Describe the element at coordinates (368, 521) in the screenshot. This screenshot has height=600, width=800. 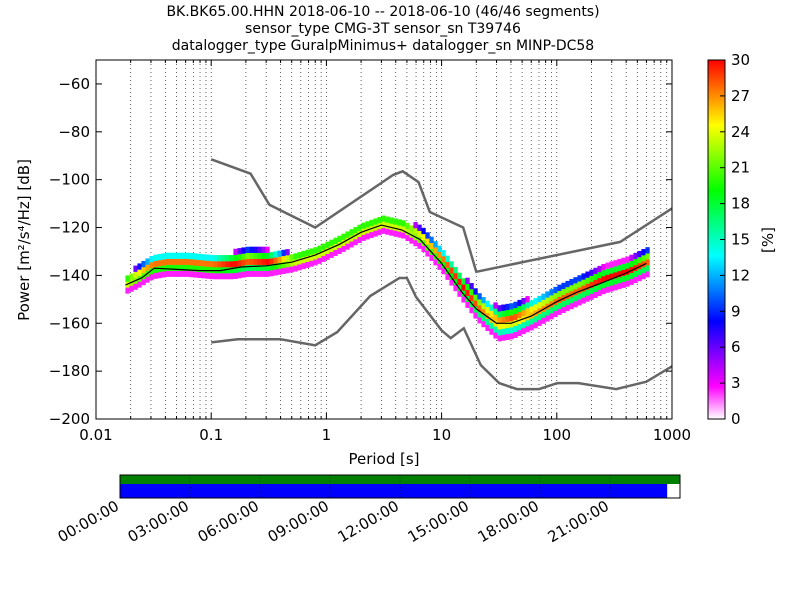
I see `timeline-tick-label: 12:00:00` at that location.